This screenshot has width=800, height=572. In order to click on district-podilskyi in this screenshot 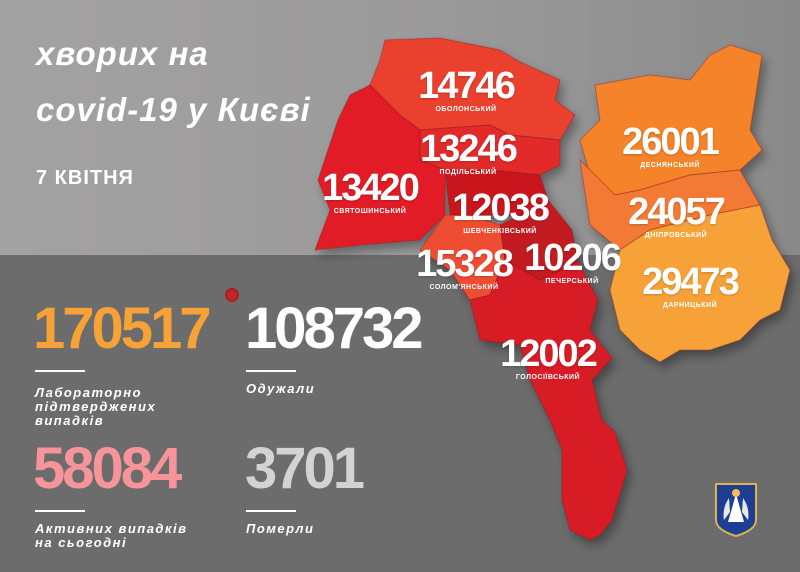, I will do `click(490, 150)`.